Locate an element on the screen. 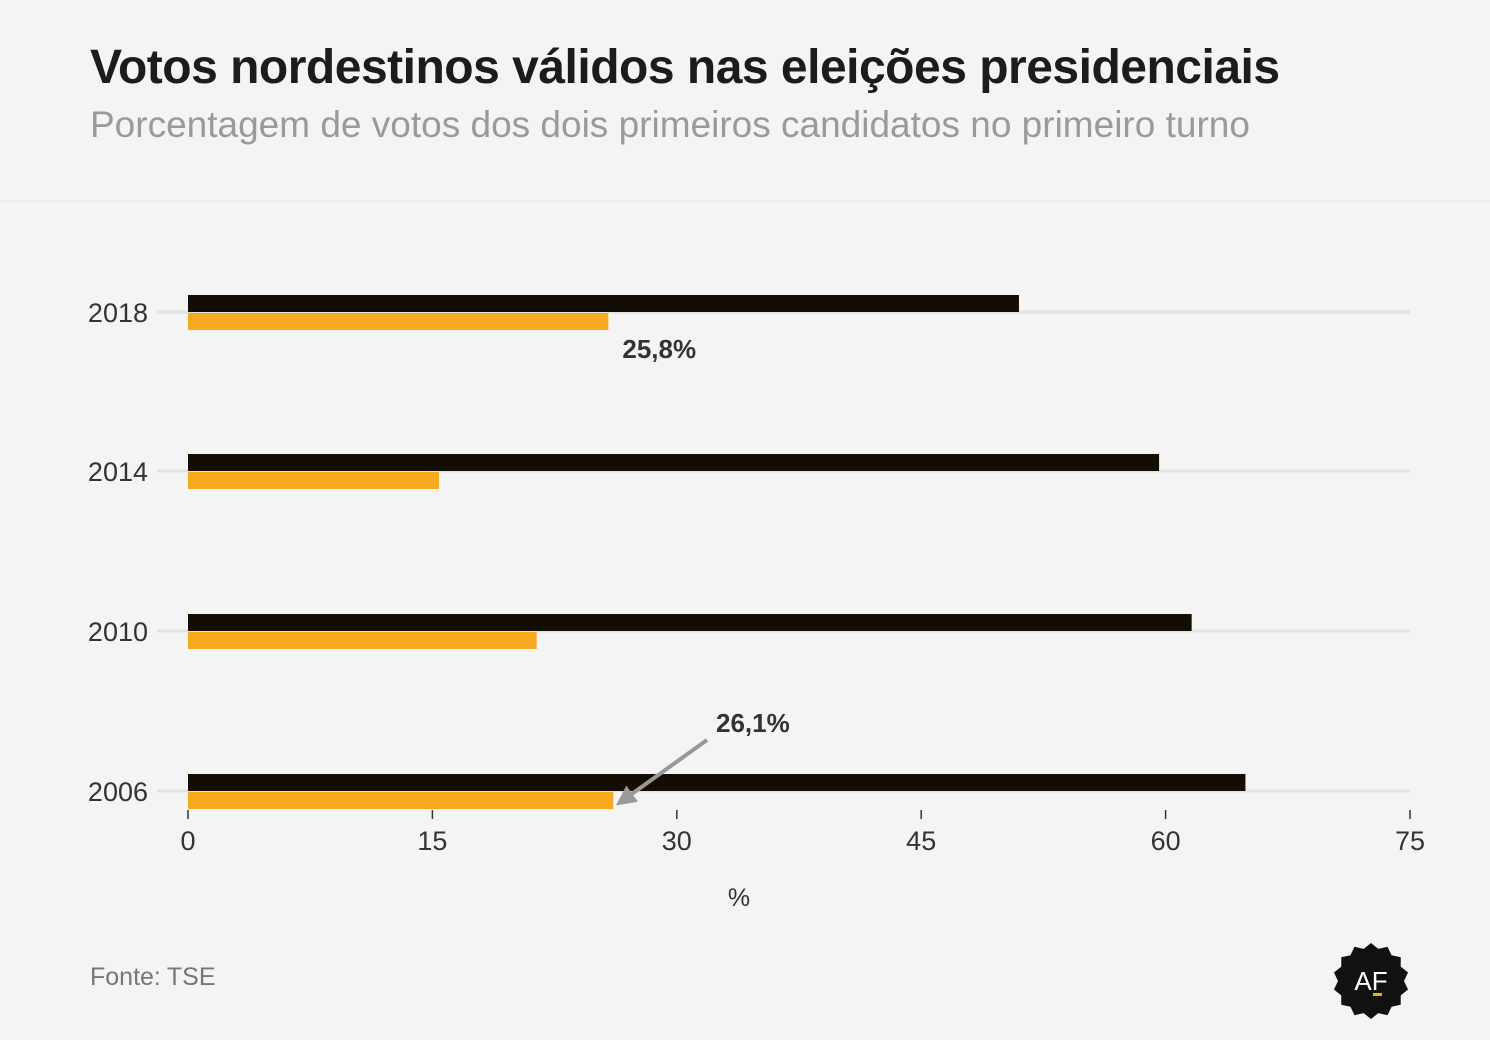  x-tick-label-45: 45 is located at coordinates (921, 841).